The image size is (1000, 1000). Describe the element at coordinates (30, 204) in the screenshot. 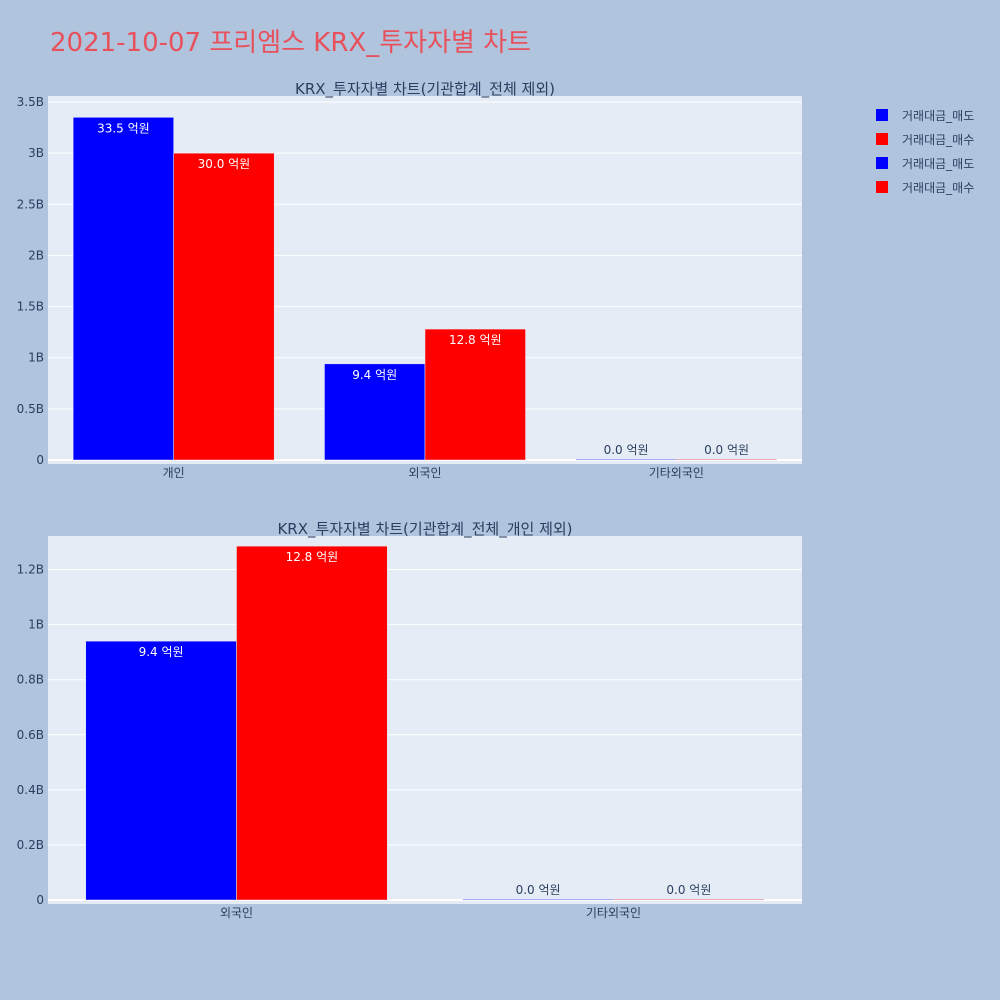

I see `y-tick-label: 2.5B` at that location.